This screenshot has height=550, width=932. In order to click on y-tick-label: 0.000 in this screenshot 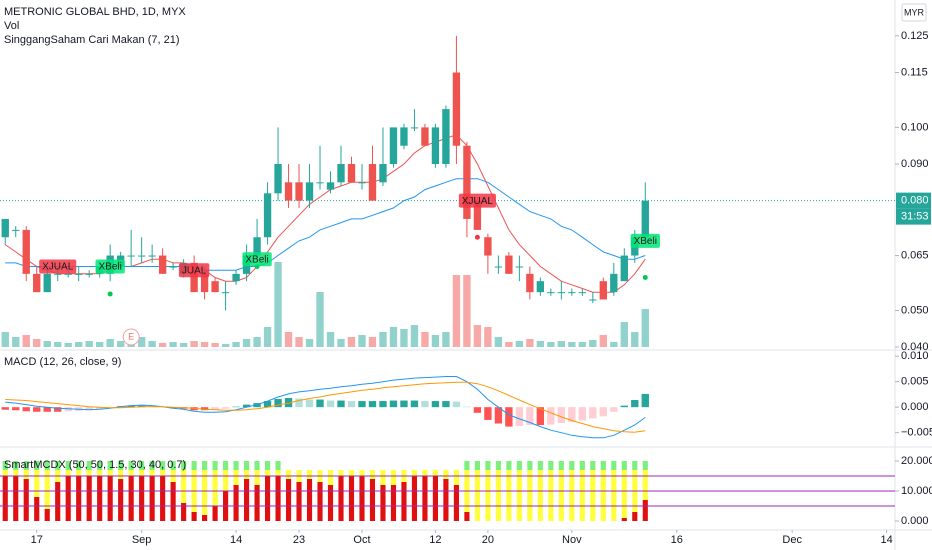, I will do `click(915, 407)`.